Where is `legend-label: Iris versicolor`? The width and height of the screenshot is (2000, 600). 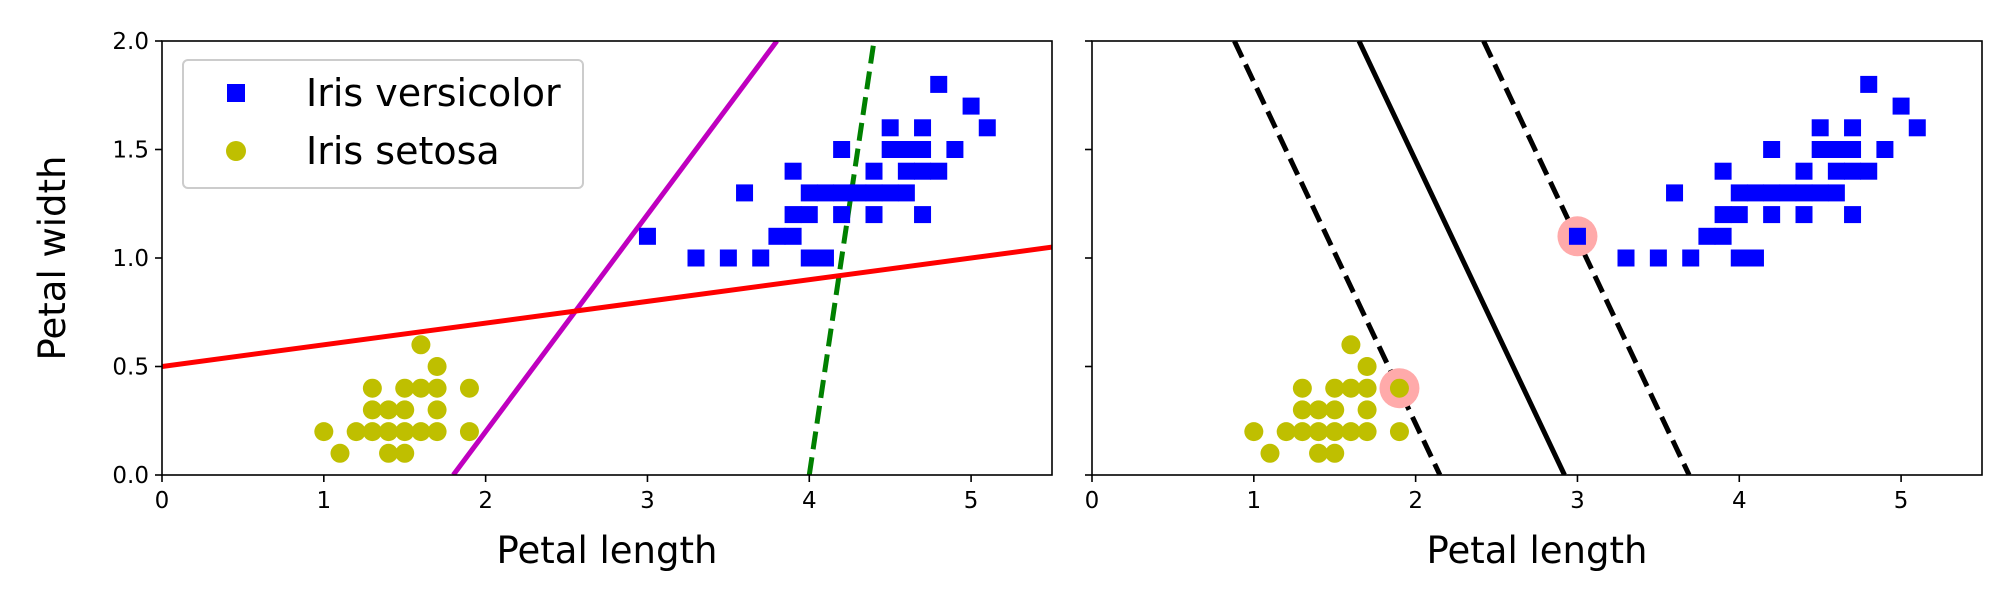
legend-label: Iris versicolor is located at coordinates (433, 93).